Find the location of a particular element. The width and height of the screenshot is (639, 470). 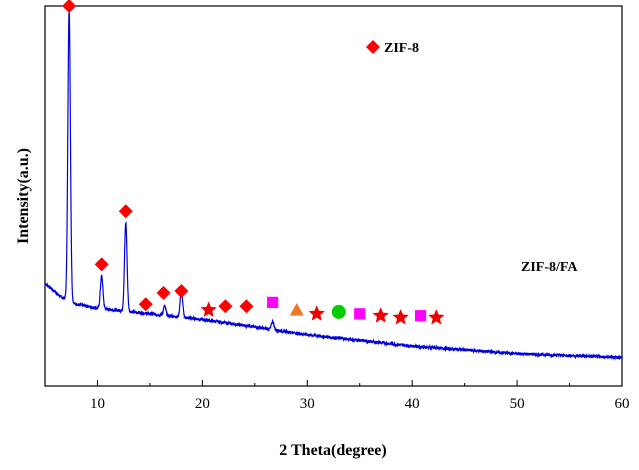

series-label: ZIF-8/FA is located at coordinates (549, 267).